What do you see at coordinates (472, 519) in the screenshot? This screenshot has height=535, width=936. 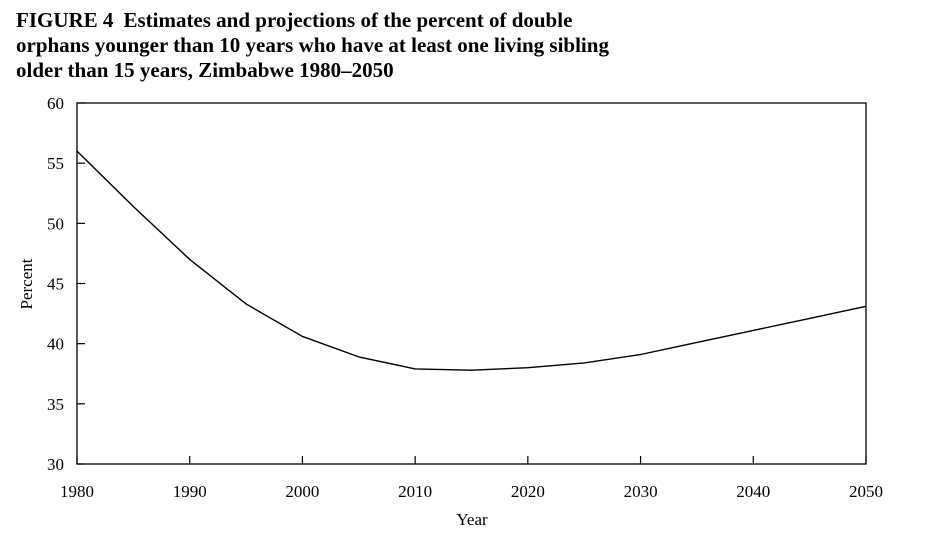 I see `x-axis-label: Year` at bounding box center [472, 519].